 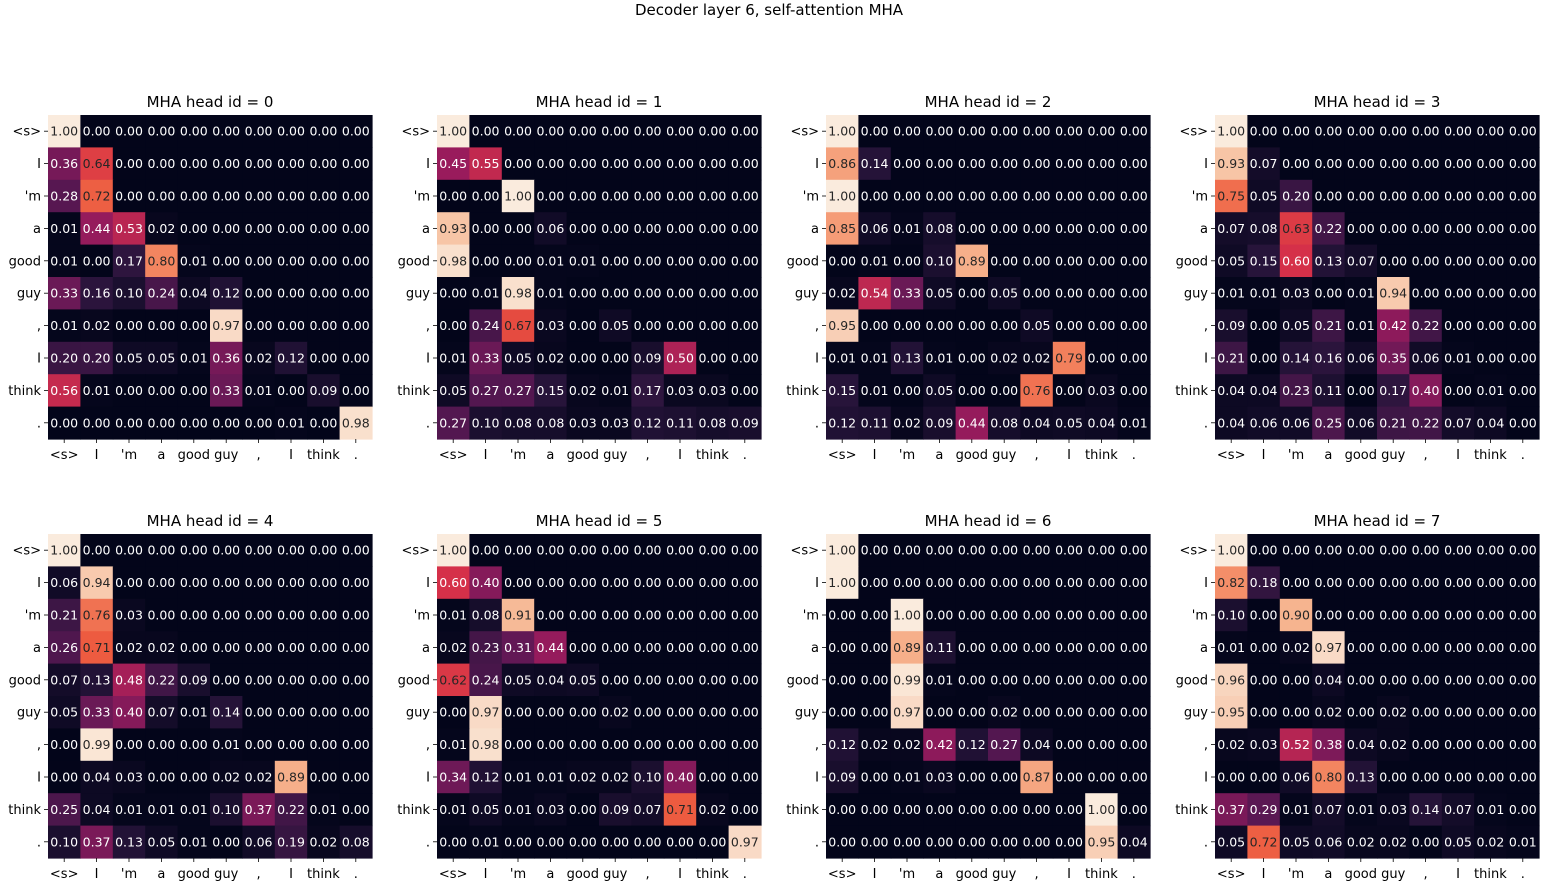 What do you see at coordinates (875, 228) in the screenshot?
I see `cell-value-label: 0.06` at bounding box center [875, 228].